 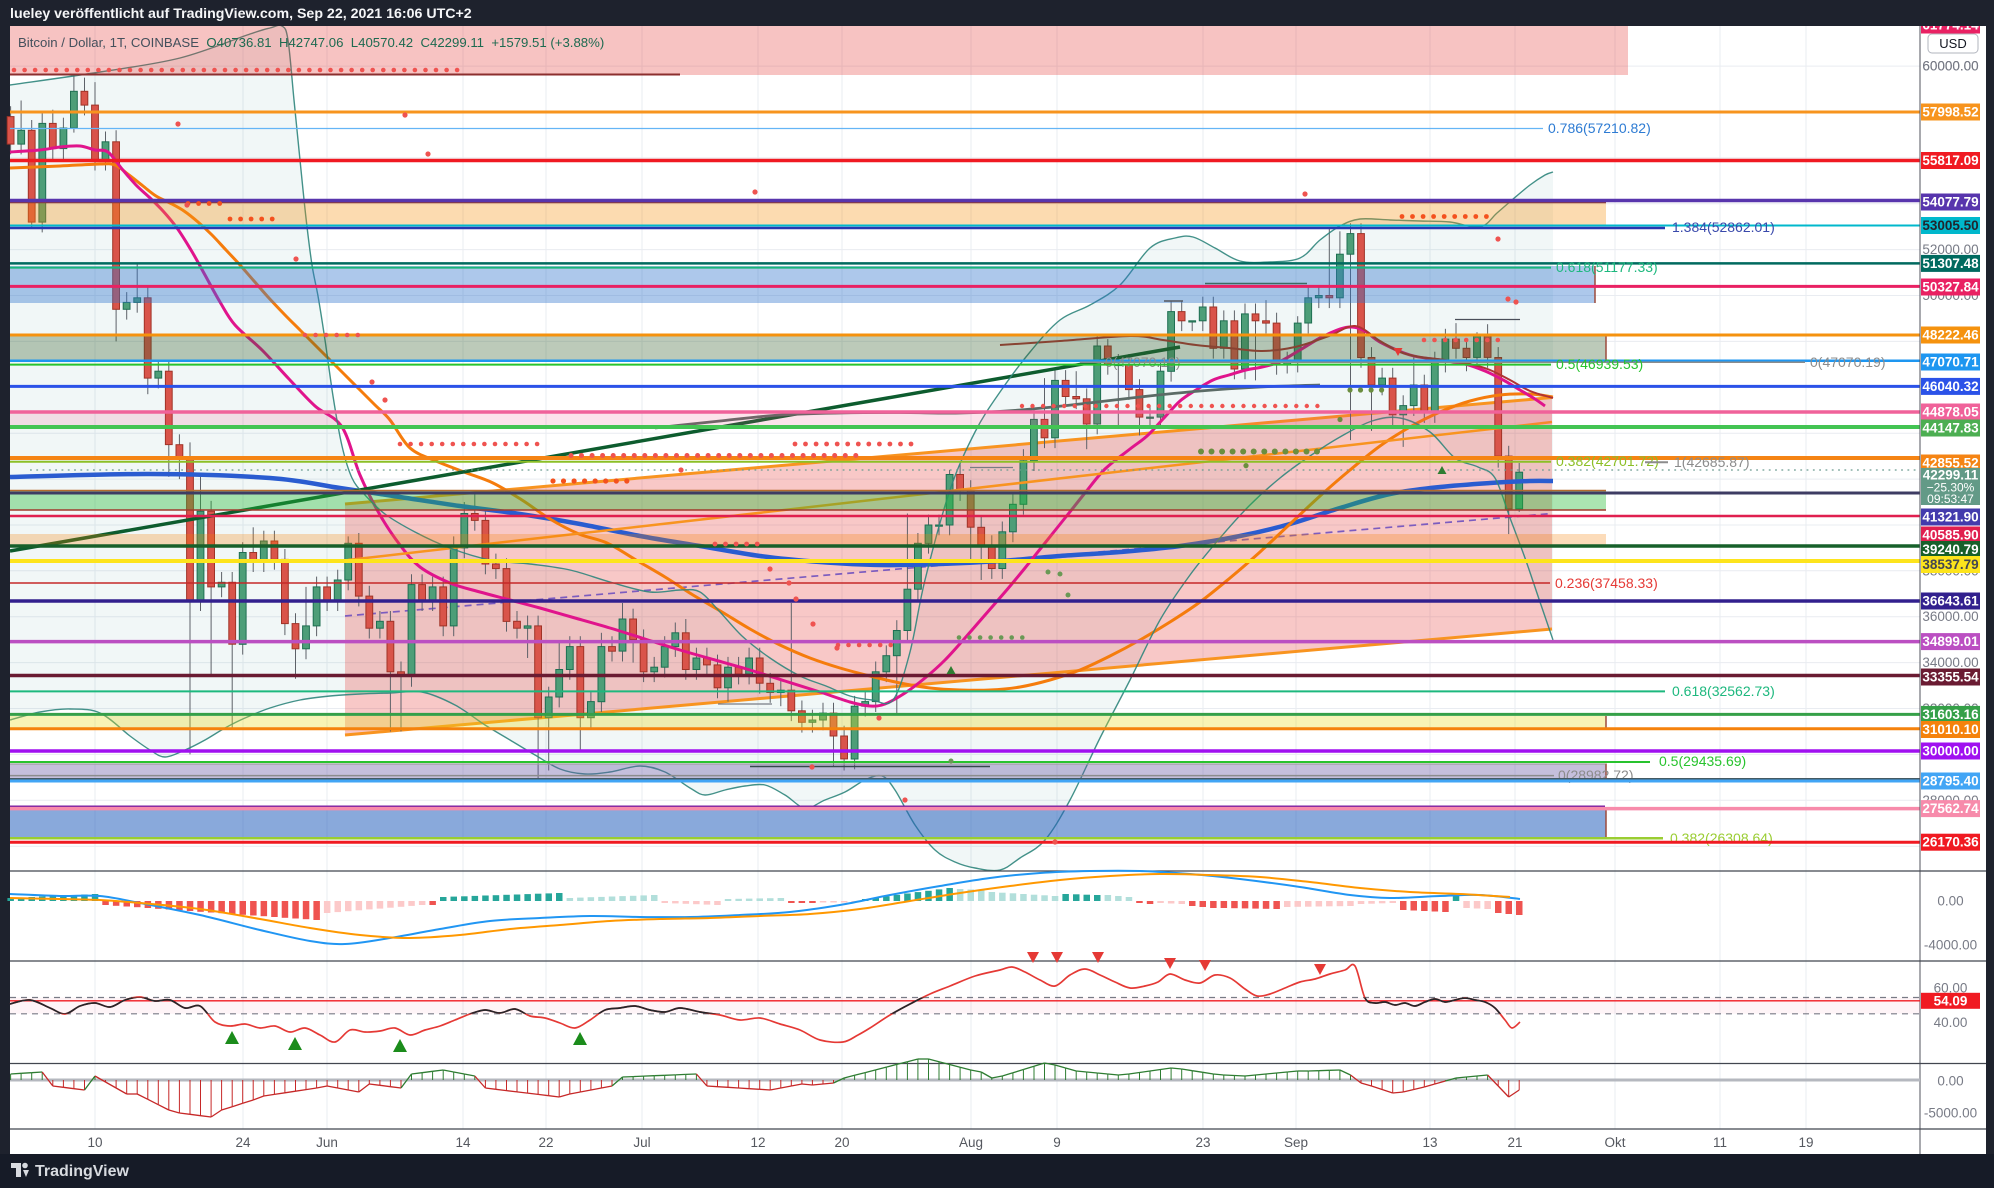 I want to click on svg-text: 30000.00, so click(x=1950, y=751).